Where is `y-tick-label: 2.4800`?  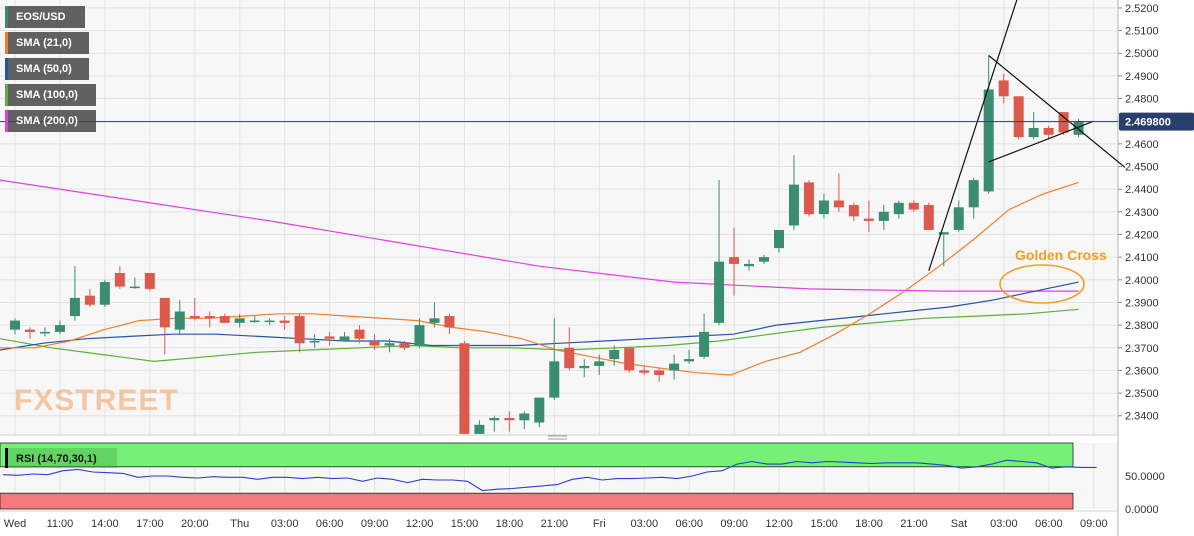 y-tick-label: 2.4800 is located at coordinates (1142, 100).